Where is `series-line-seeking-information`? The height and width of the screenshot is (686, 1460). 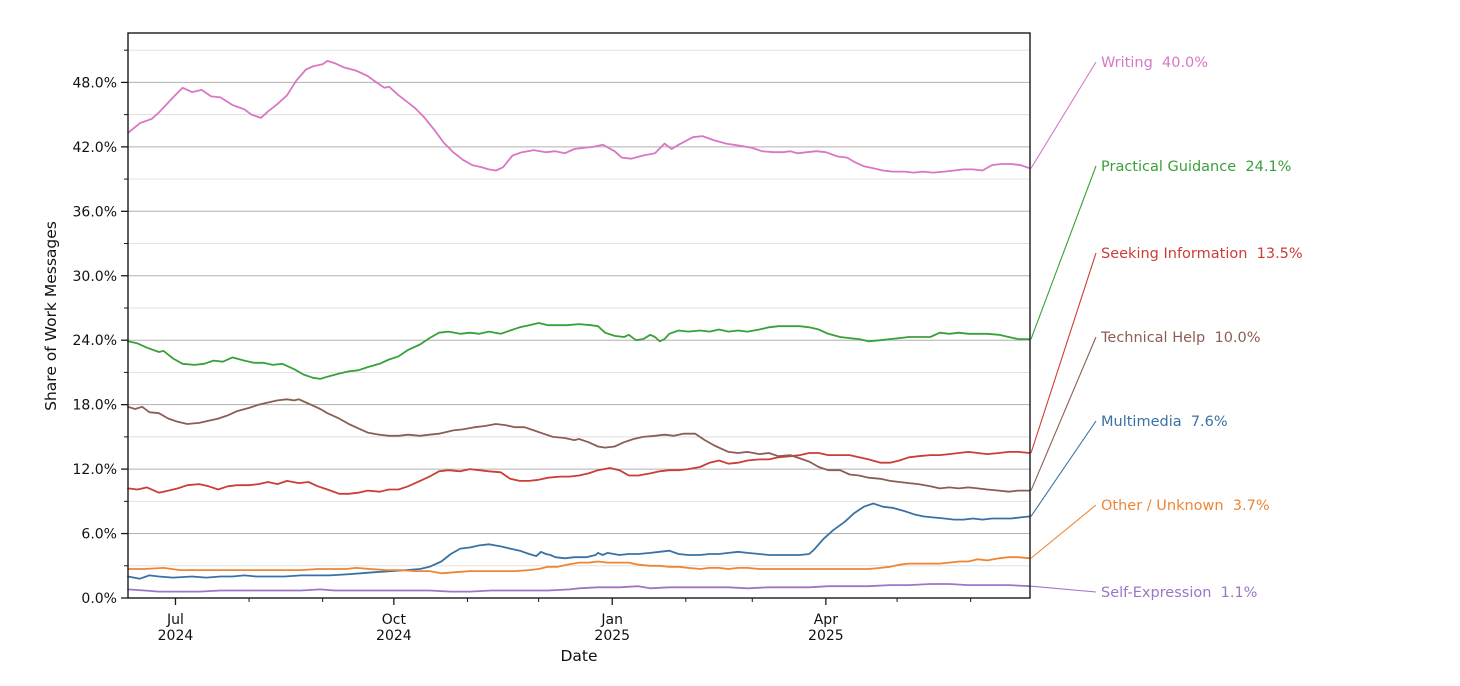 series-line-seeking-information is located at coordinates (579, 473).